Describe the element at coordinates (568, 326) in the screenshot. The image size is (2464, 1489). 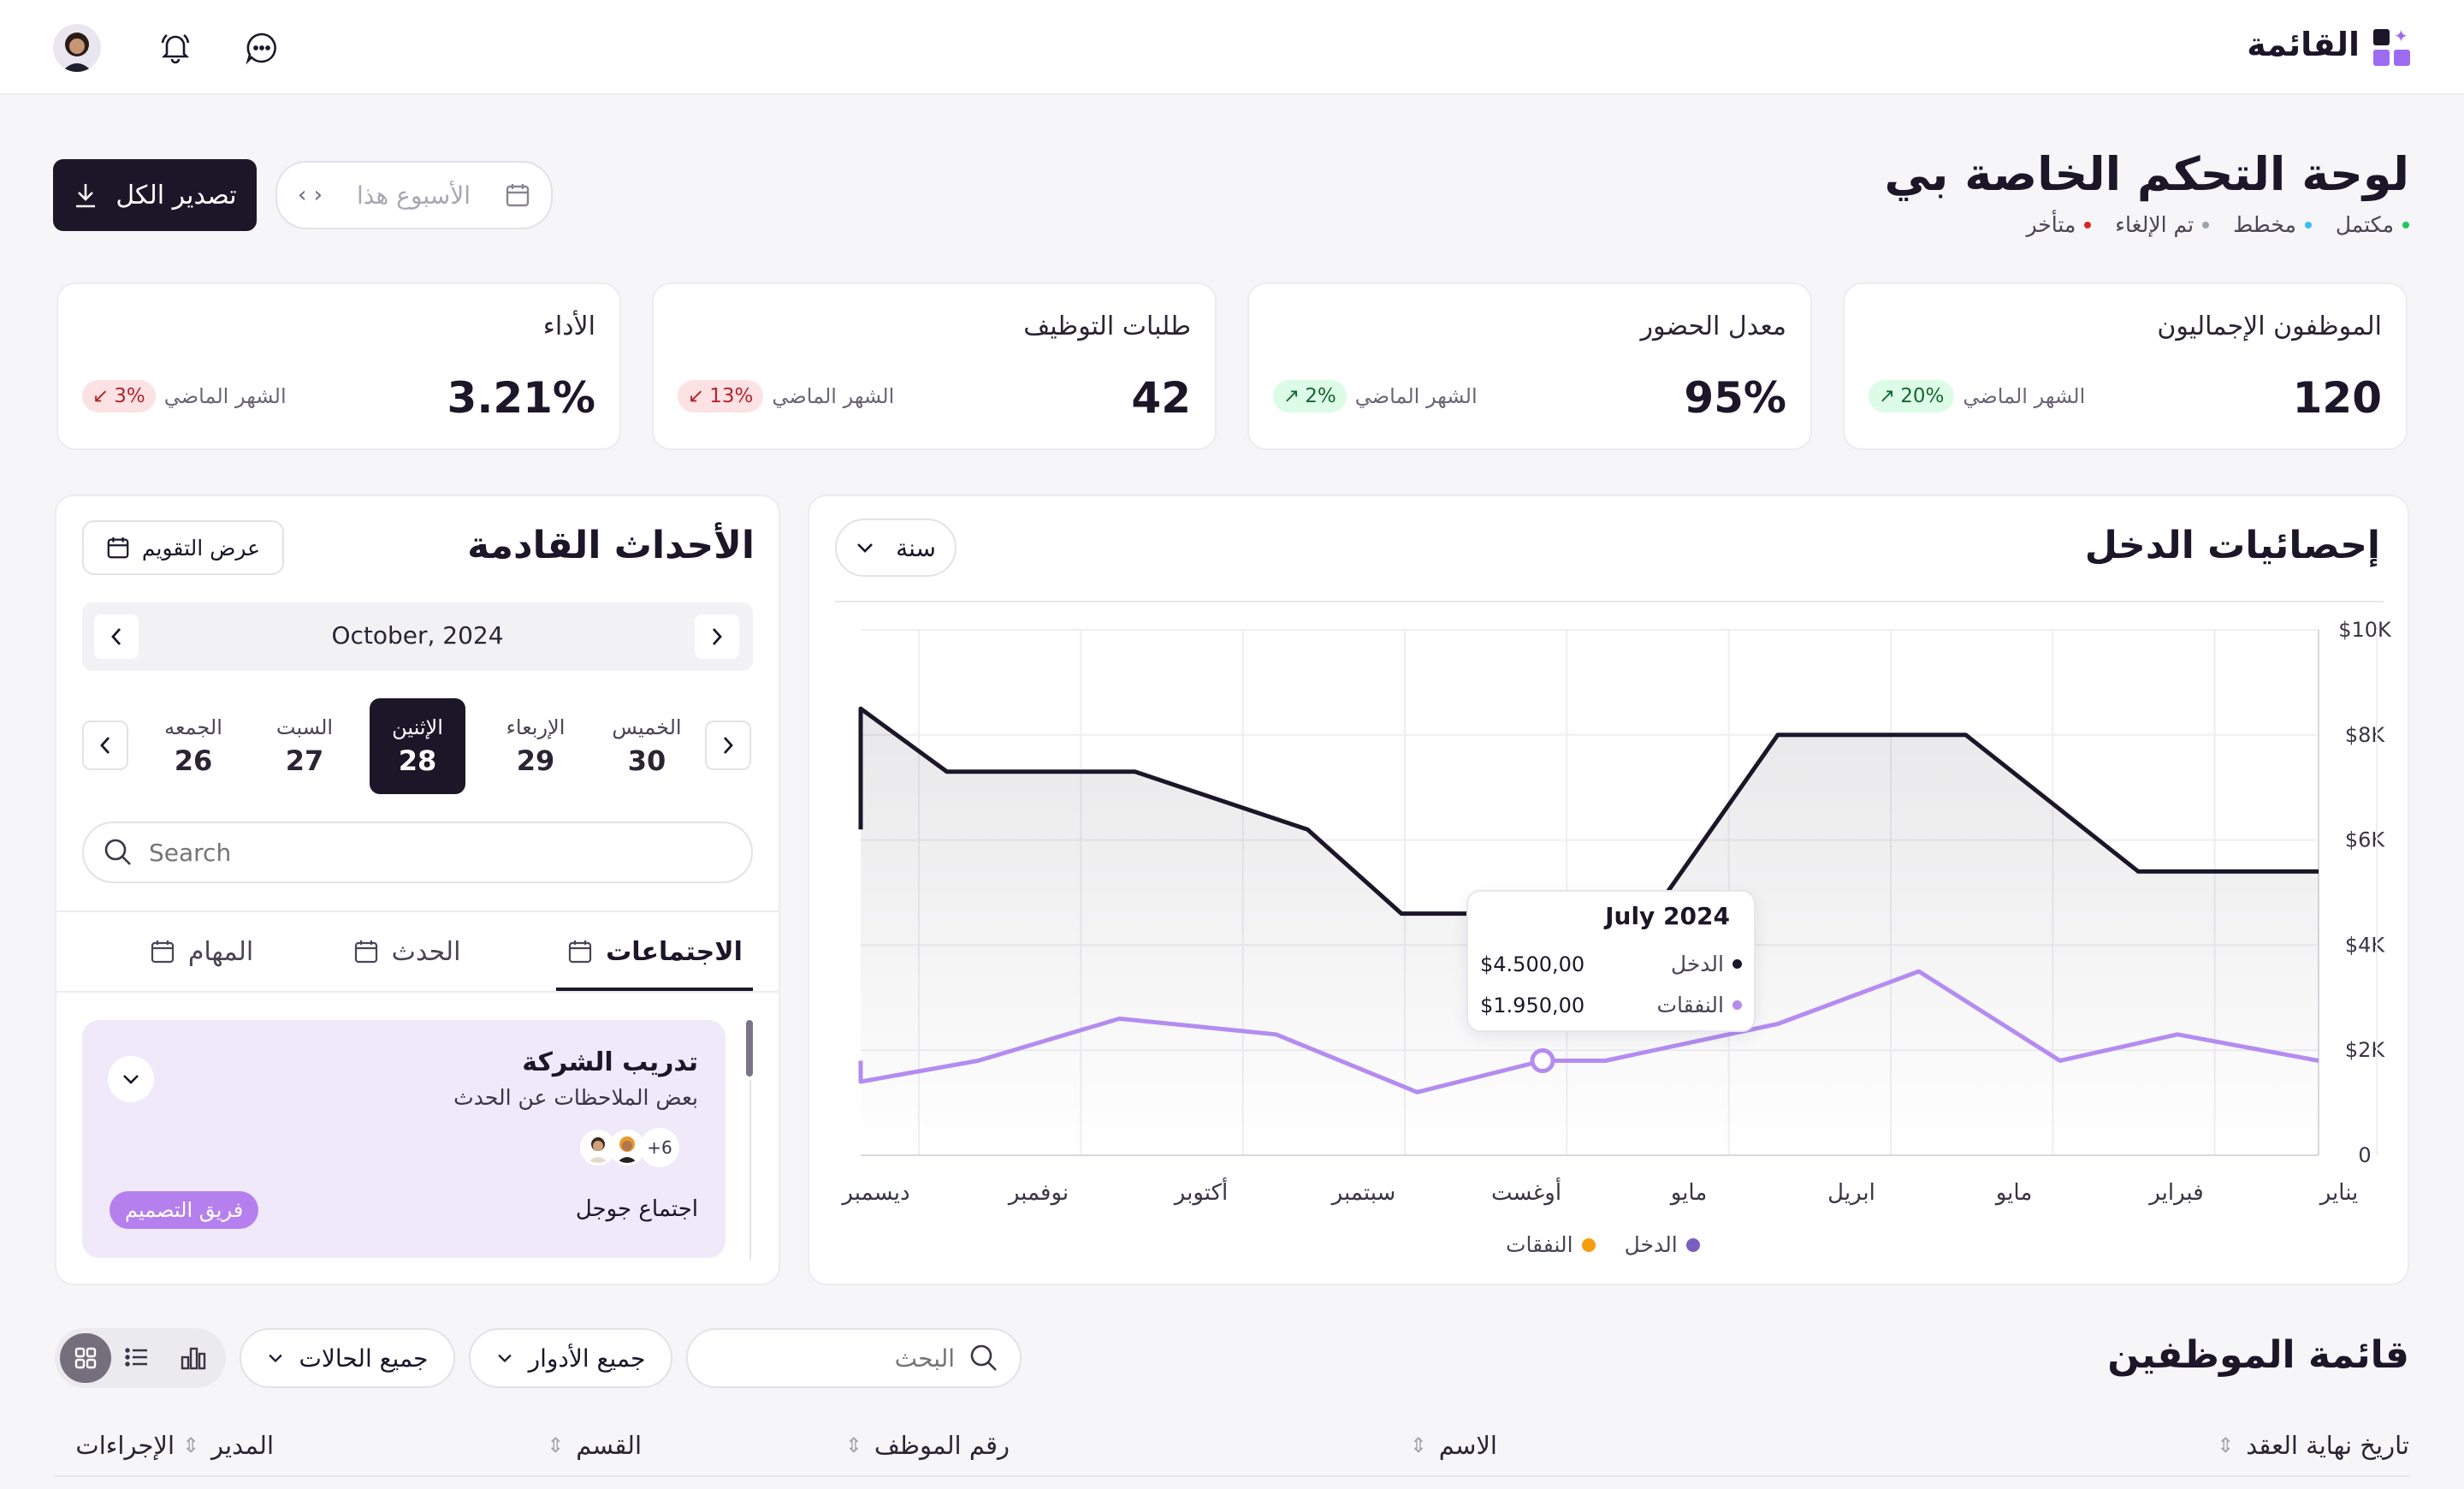
I see `stat-card-title: الأداء` at that location.